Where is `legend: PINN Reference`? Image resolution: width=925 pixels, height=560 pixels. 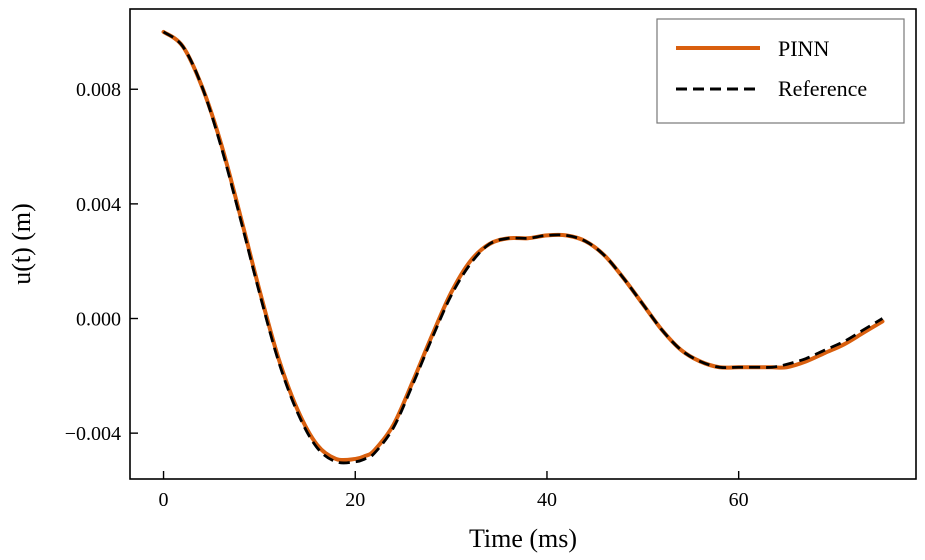 legend: PINN Reference is located at coordinates (780, 71).